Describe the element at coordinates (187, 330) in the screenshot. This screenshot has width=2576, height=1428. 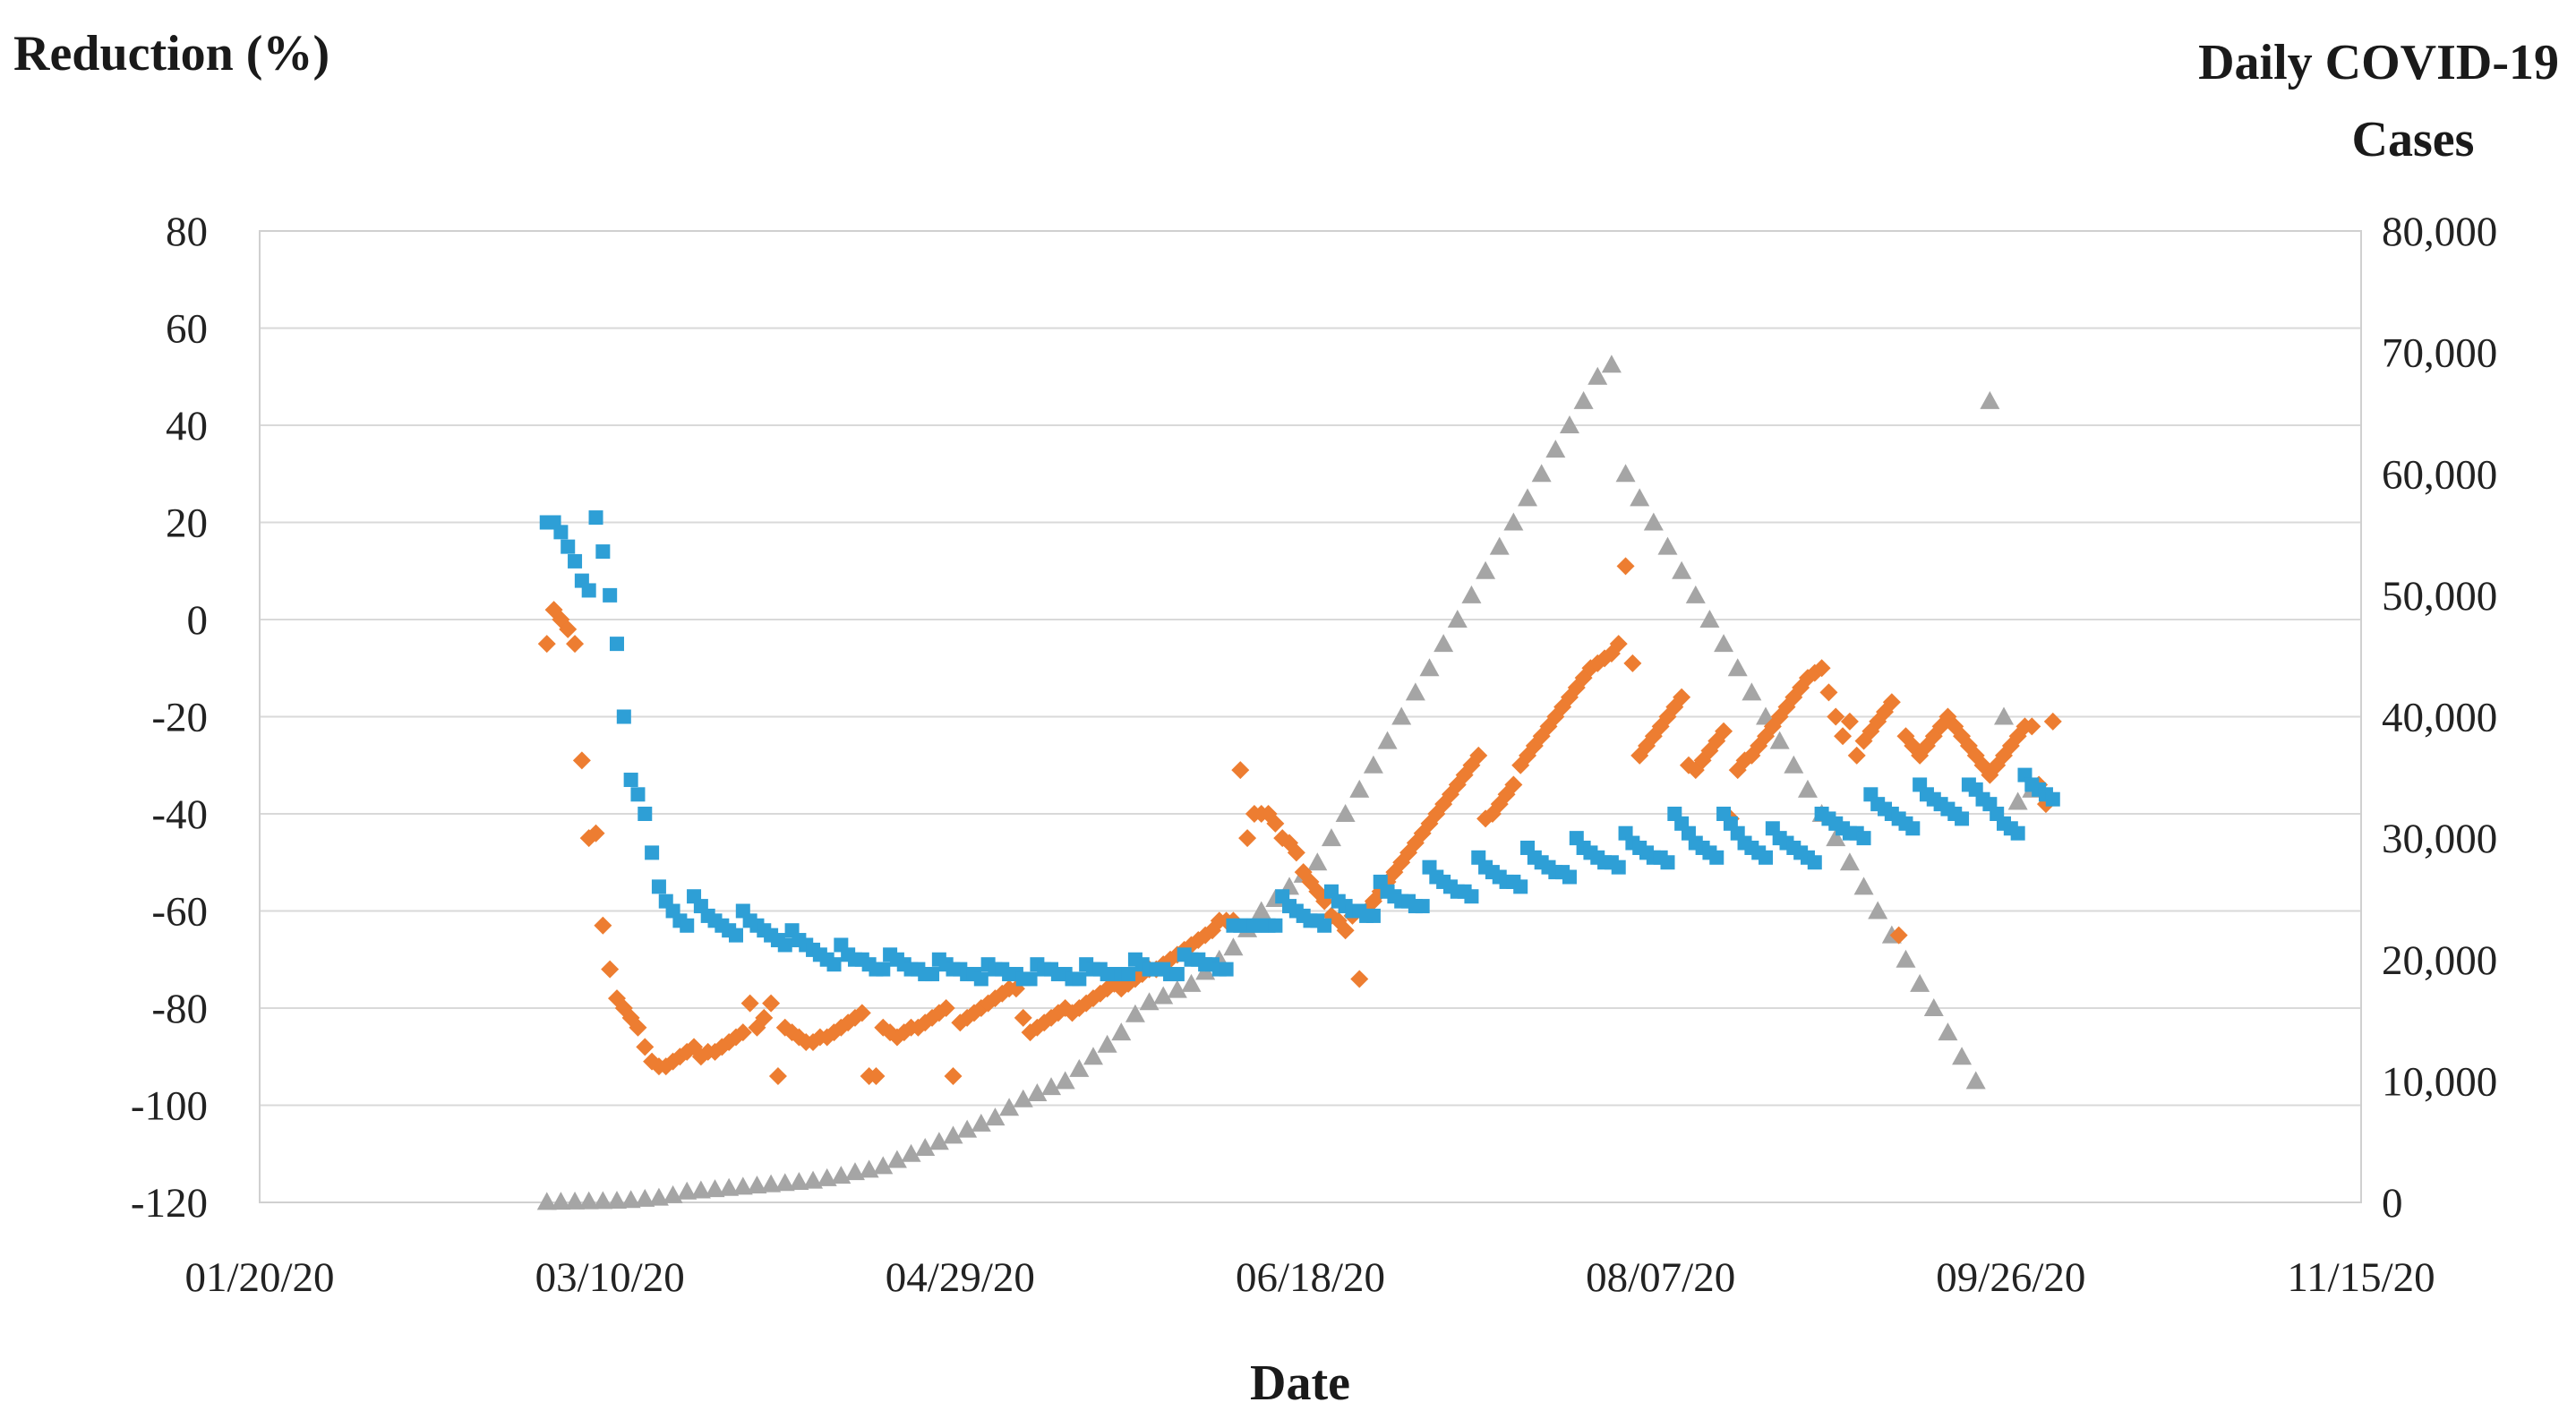
I see `left-tick-label: 60` at that location.